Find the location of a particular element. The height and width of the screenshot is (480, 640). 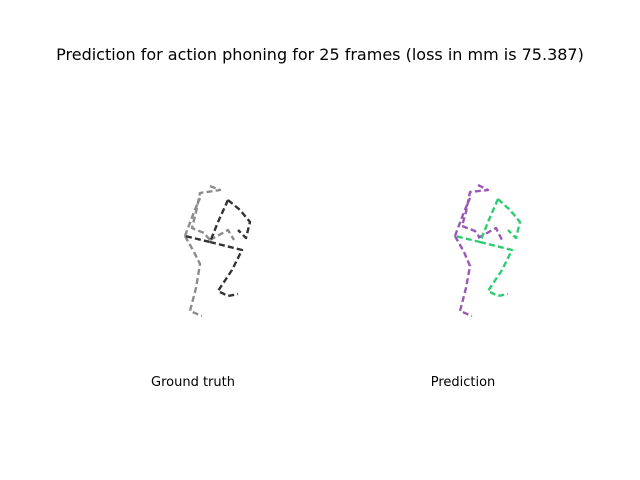

pred-left-arm is located at coordinates (475, 211).